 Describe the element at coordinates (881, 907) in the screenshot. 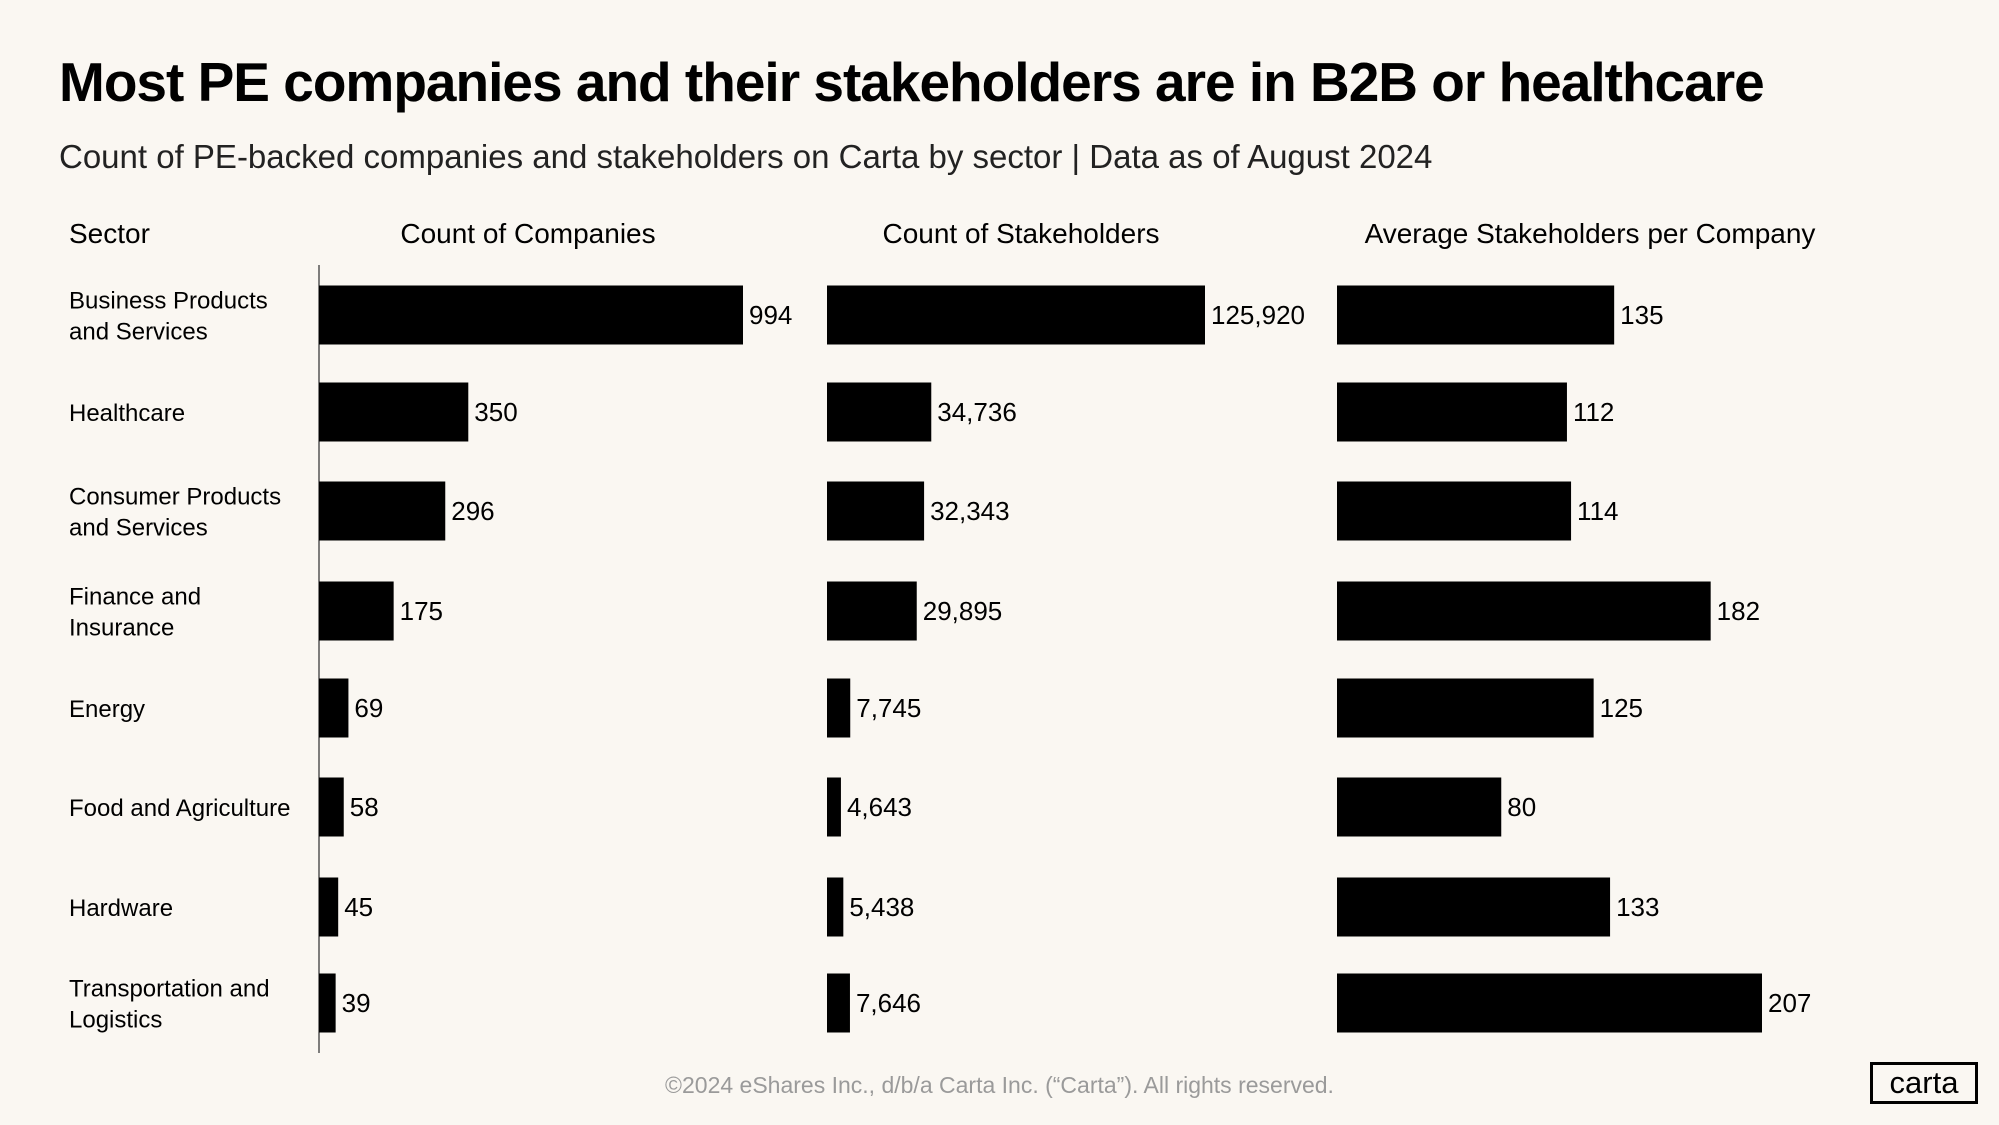

I see `data-label: 5,438` at that location.